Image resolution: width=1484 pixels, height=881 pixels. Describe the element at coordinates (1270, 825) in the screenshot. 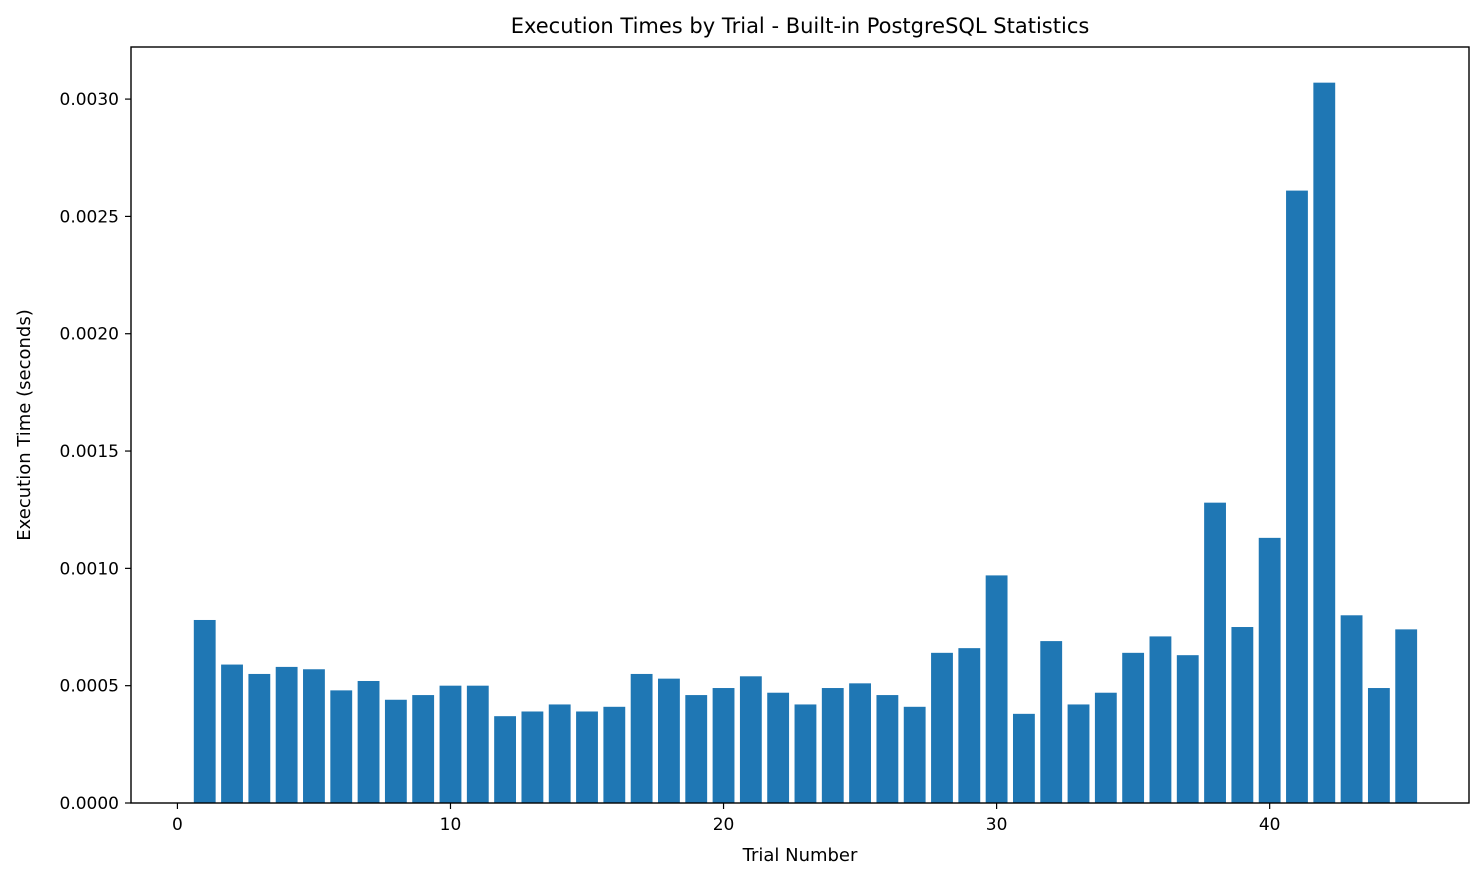

I see `x-tick-label: 40` at that location.